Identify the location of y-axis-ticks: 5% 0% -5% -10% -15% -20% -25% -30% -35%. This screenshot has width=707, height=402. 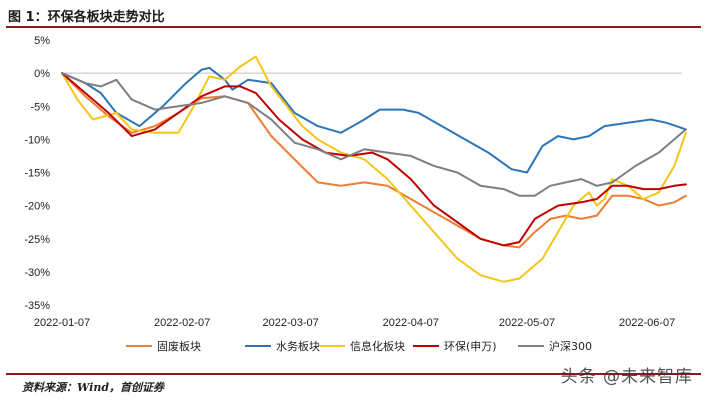
(37, 173).